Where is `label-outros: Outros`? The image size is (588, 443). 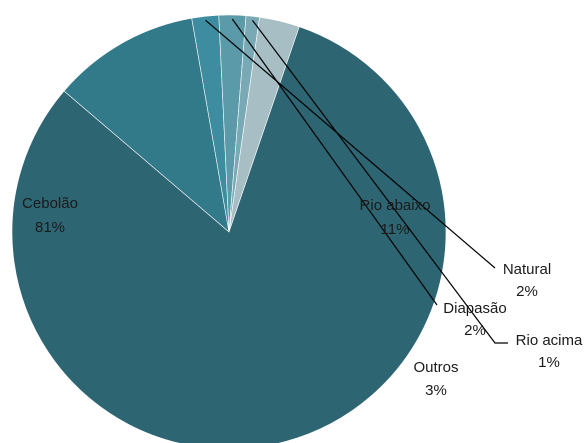 label-outros: Outros is located at coordinates (435, 367).